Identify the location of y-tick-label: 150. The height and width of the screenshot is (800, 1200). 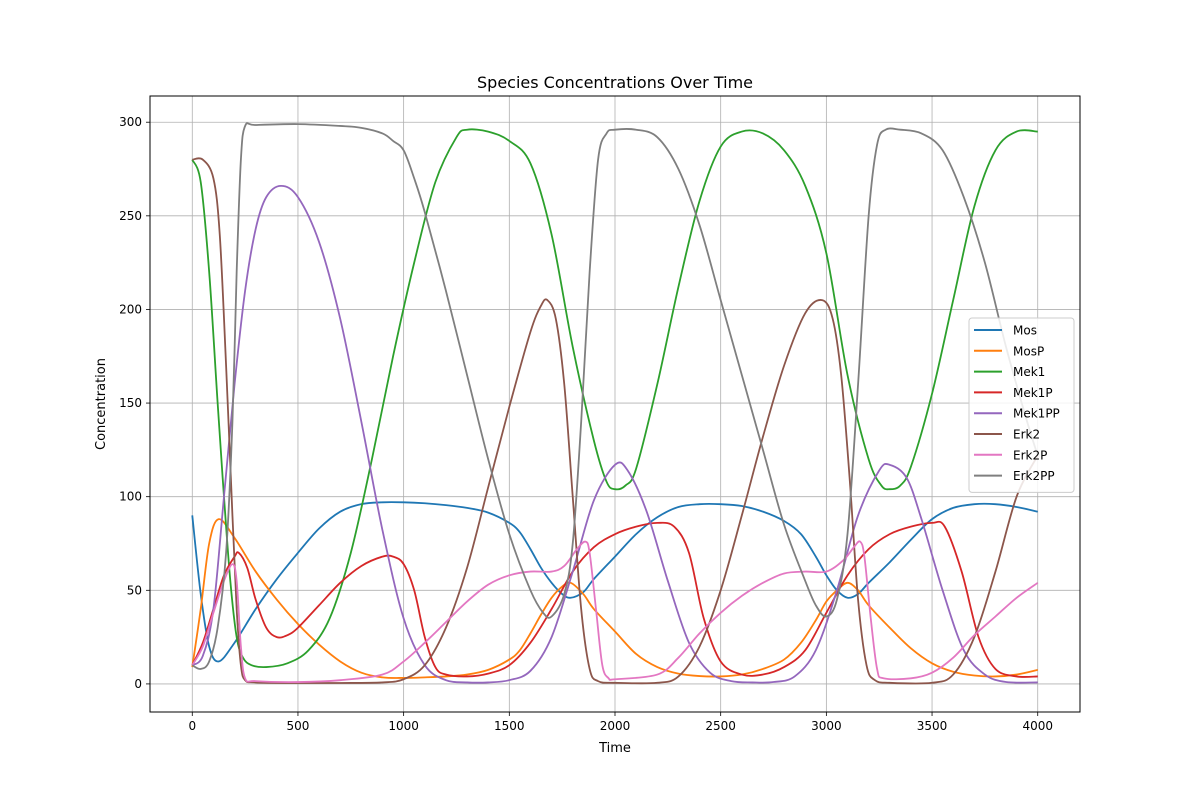
(130, 403).